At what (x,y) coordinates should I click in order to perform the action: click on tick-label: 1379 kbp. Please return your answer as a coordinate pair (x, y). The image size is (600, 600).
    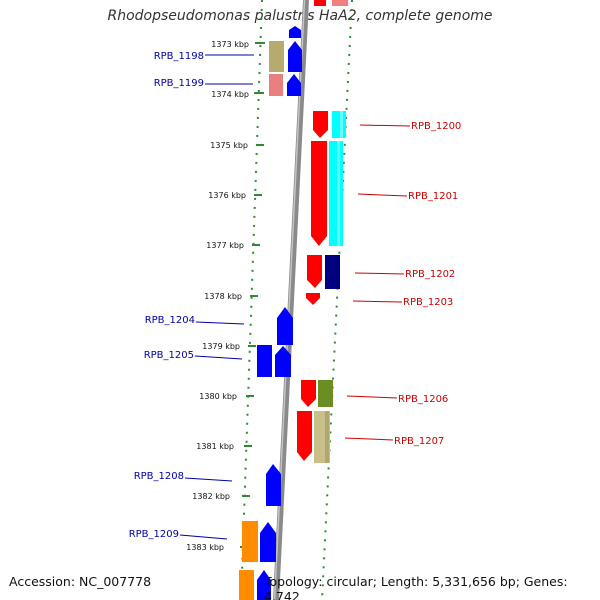
    Looking at the image, I should click on (221, 346).